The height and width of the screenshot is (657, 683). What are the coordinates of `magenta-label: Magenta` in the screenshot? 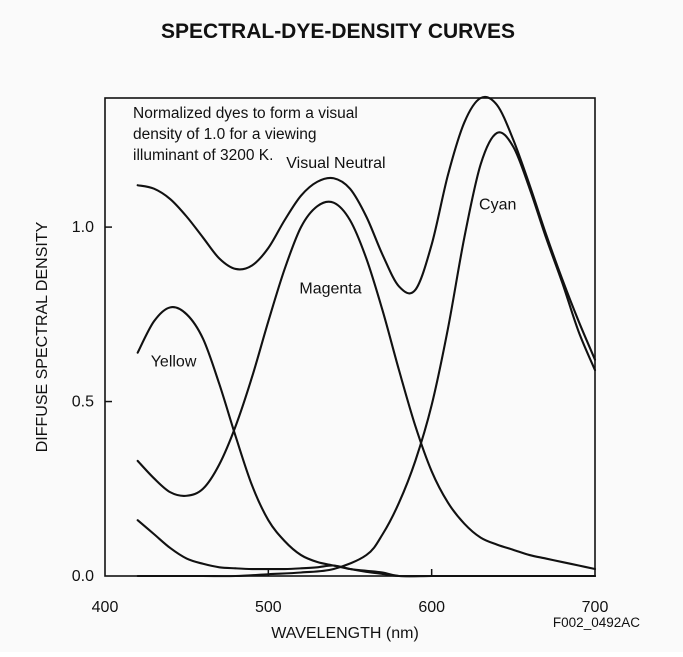 It's located at (330, 288).